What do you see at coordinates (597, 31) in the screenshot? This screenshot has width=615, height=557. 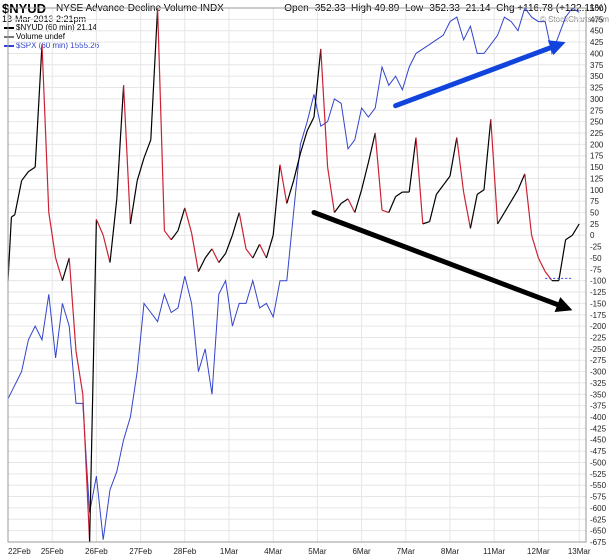 I see `y-tick-label: 450` at bounding box center [597, 31].